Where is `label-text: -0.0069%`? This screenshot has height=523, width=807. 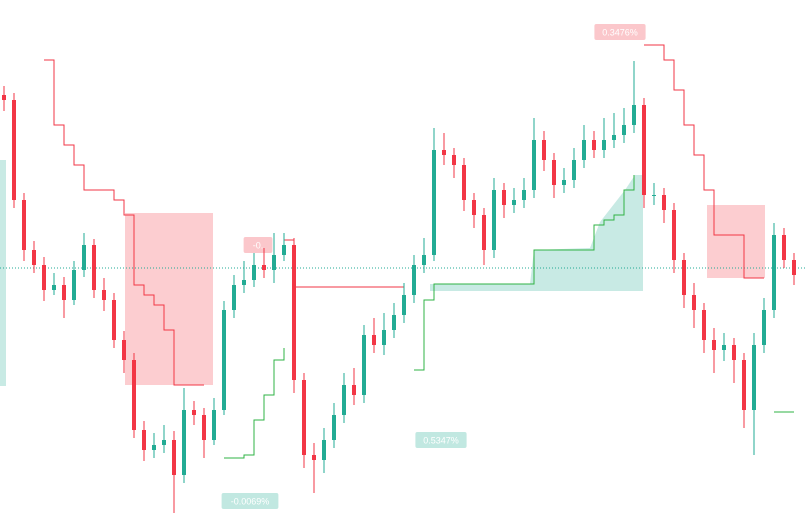 label-text: -0.0069% is located at coordinates (250, 501).